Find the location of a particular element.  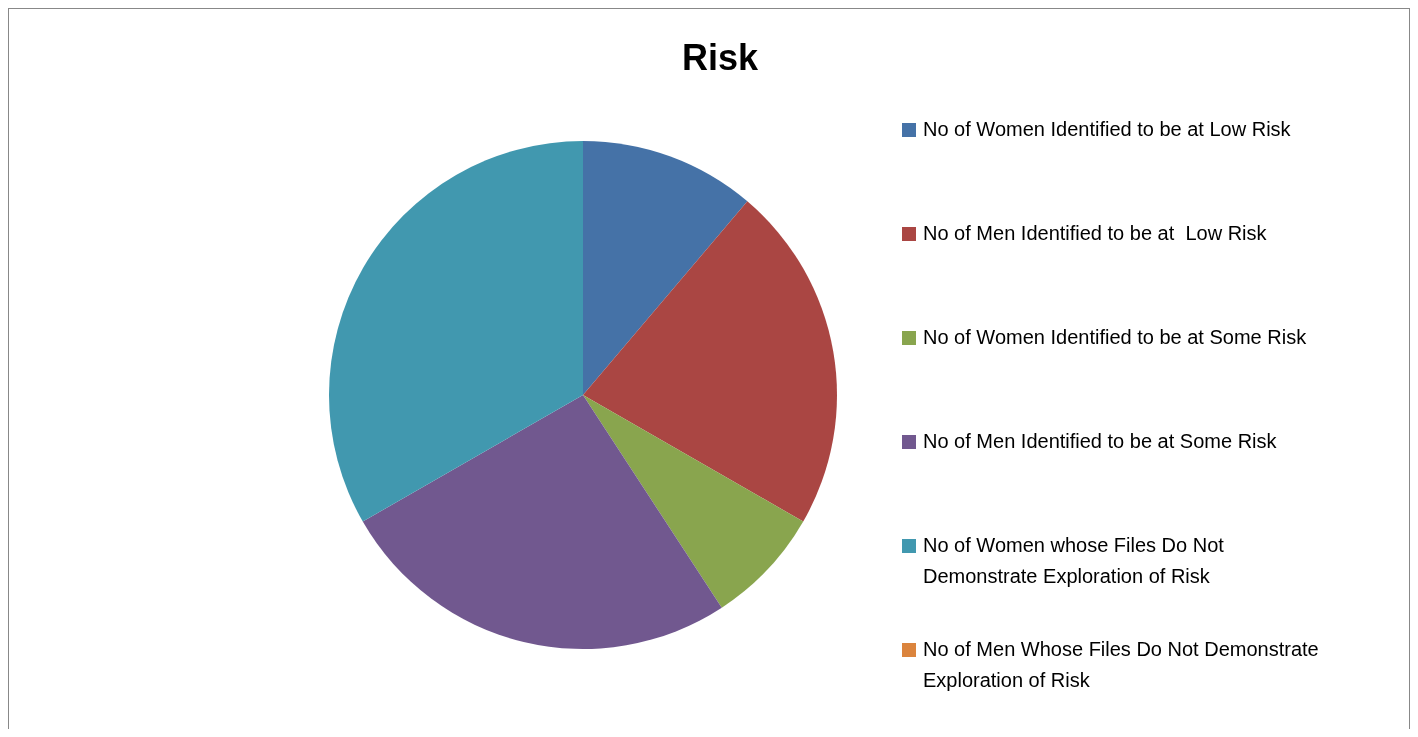

legend-label: No of Women Identified to be at Some Risk is located at coordinates (1115, 337).